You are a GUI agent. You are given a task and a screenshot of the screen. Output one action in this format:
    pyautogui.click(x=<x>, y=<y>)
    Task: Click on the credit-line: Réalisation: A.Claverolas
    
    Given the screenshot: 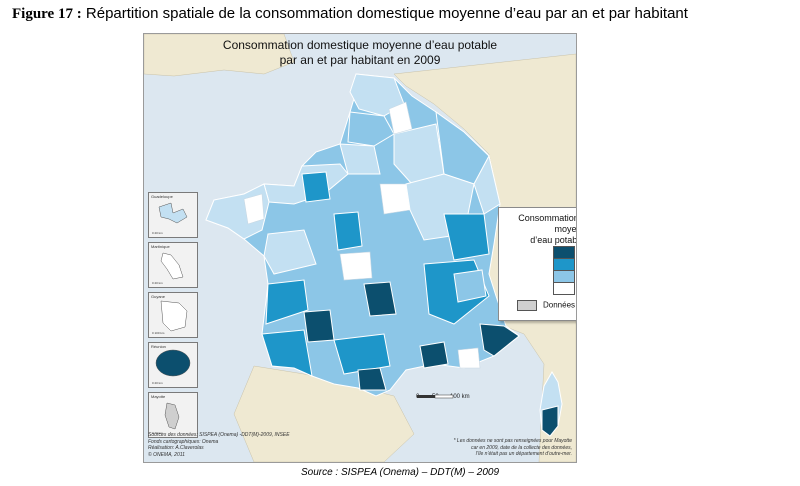 What is the action you would take?
    pyautogui.click(x=176, y=448)
    